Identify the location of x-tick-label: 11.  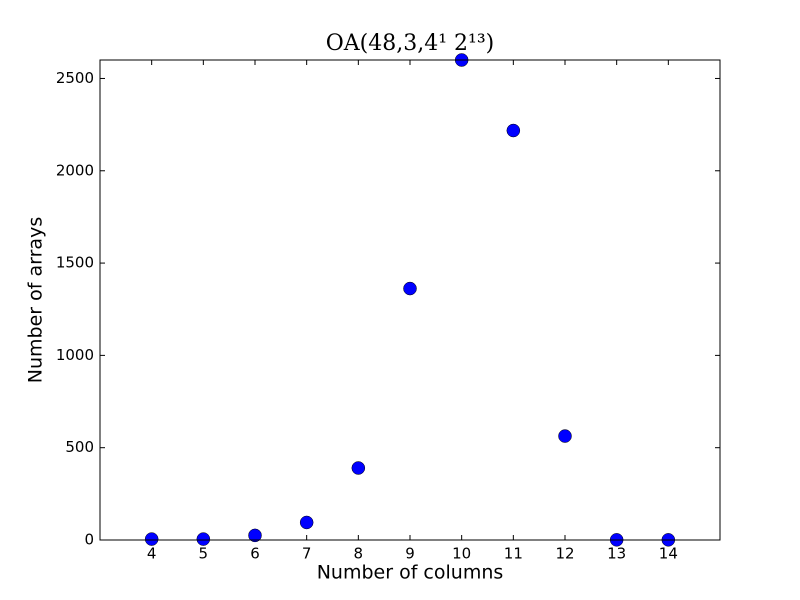
(513, 554).